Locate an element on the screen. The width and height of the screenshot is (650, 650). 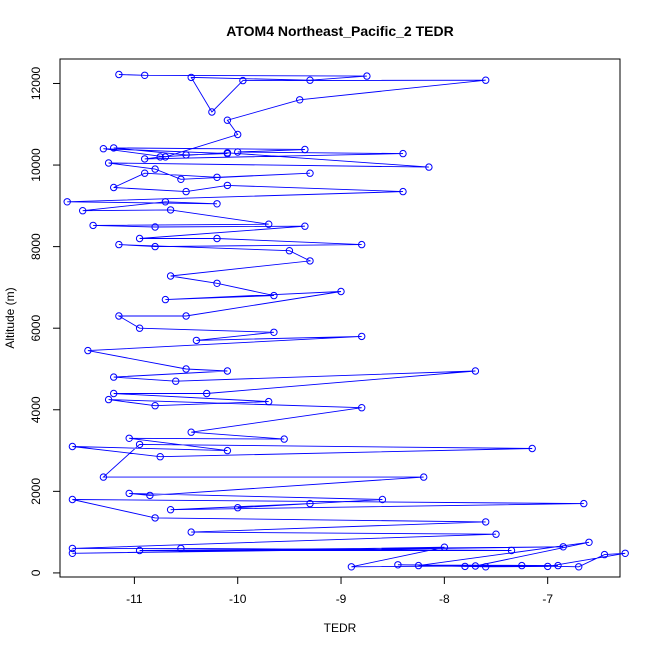
x-tick-label: -8 is located at coordinates (444, 599).